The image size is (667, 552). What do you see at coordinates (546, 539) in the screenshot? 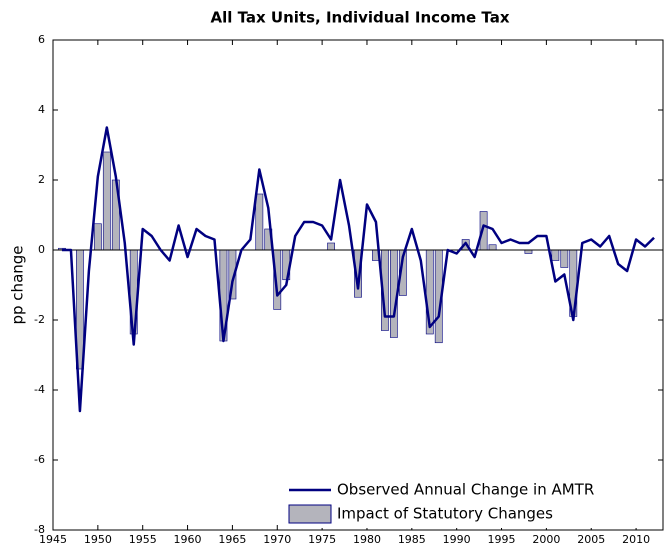
I see `x-tick-label: 2000` at bounding box center [546, 539].